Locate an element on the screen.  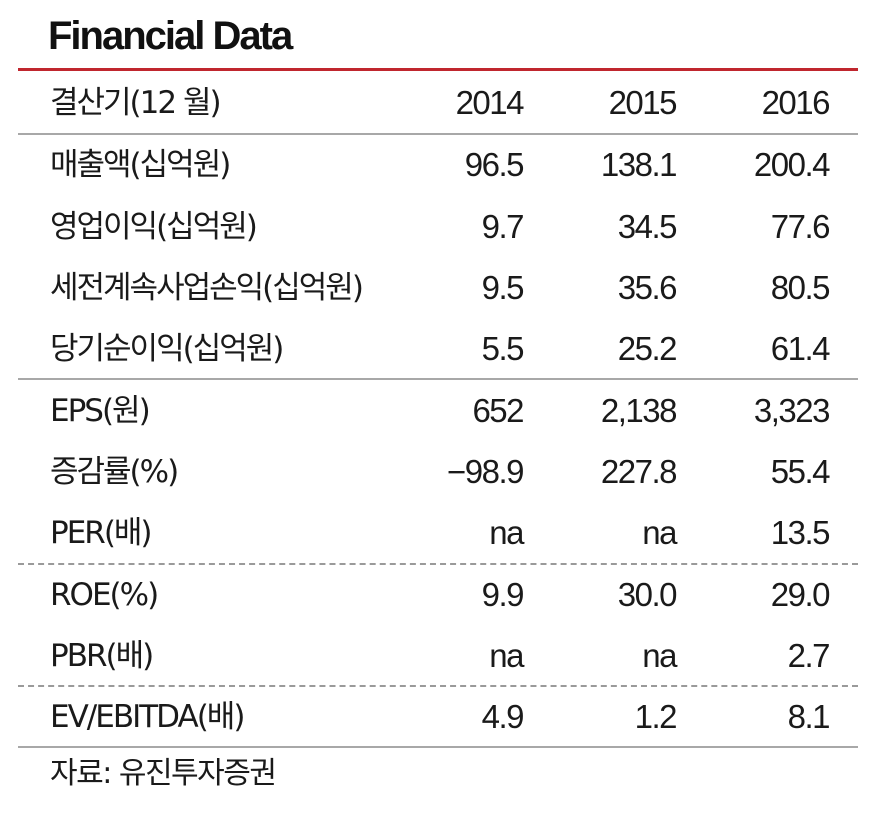
cell-2014: 4.9 is located at coordinates (503, 716).